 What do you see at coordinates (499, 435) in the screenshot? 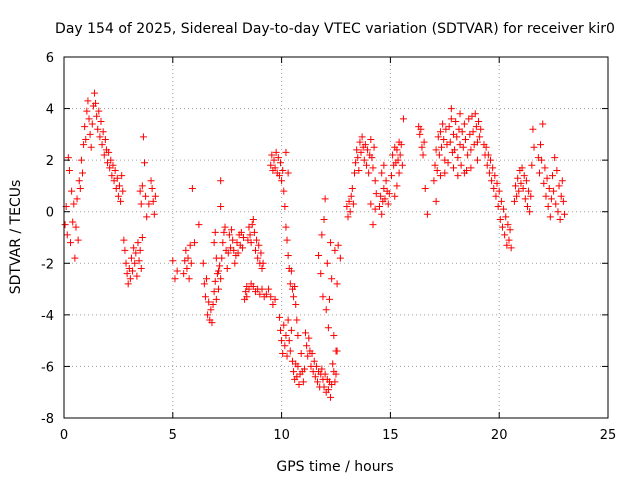
I see `x-tick-label: 20` at bounding box center [499, 435].